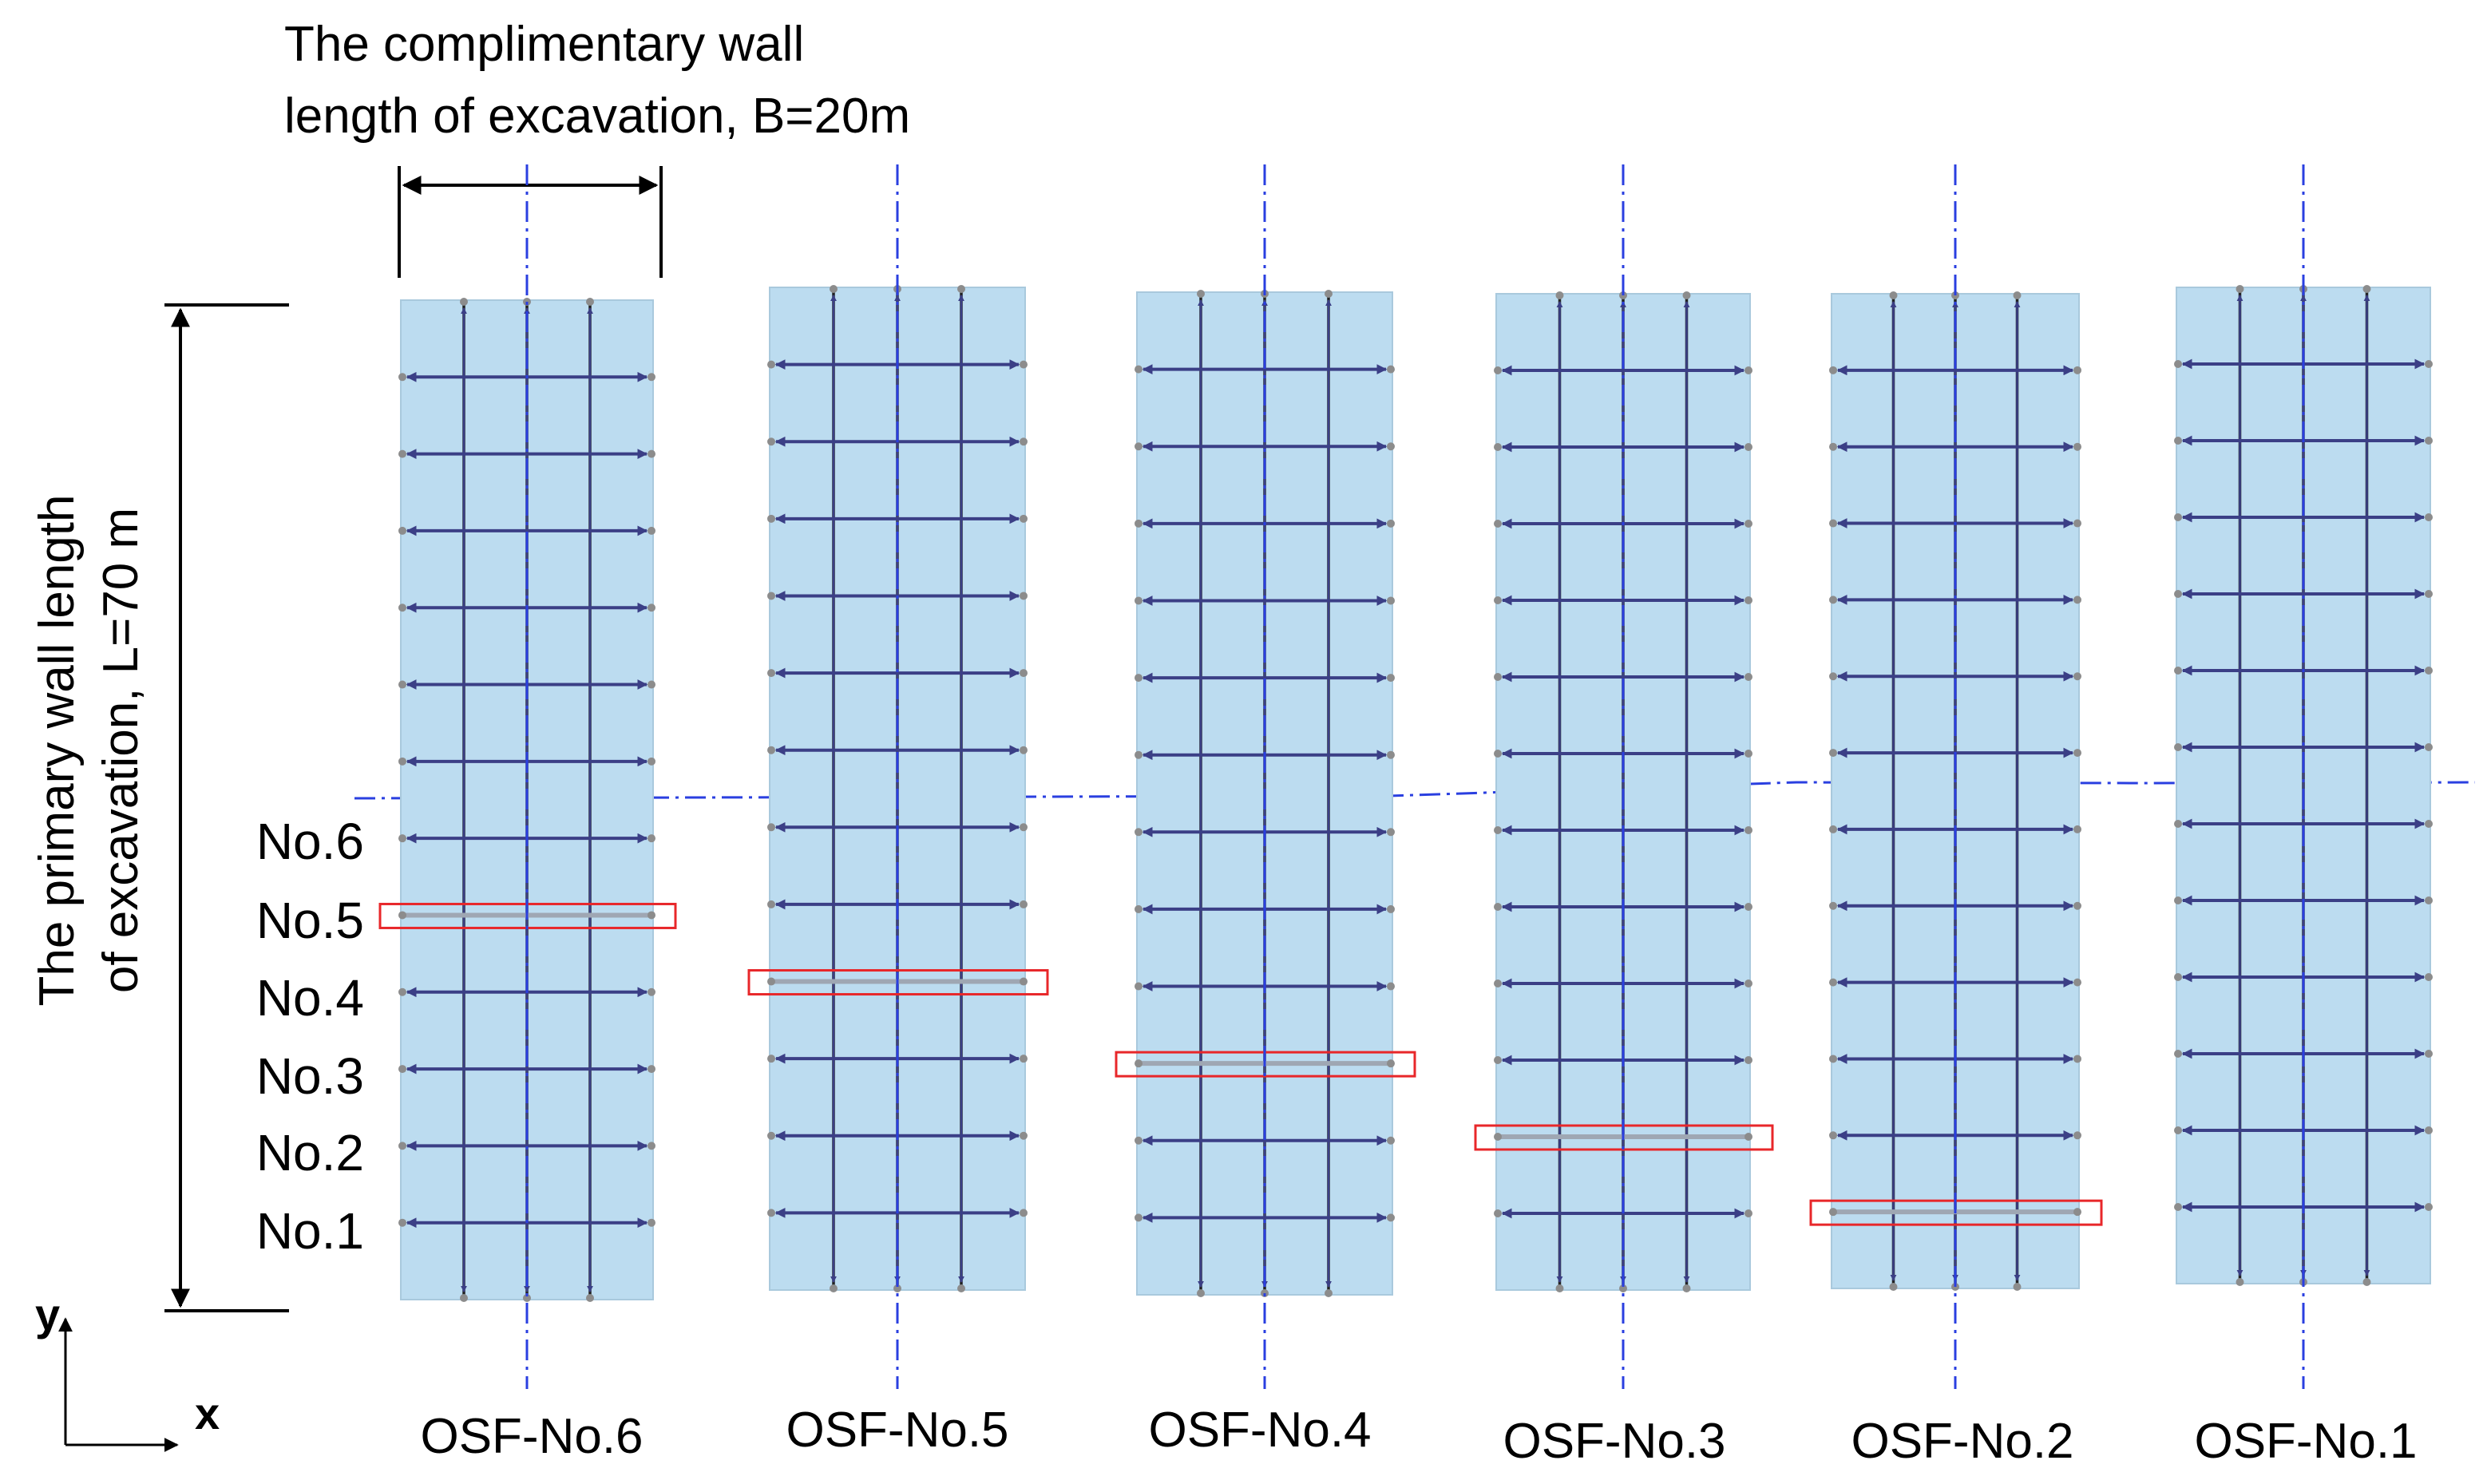 This screenshot has height=1484, width=2491. I want to click on side-dimension-line2: of excavation, L=70 m, so click(121, 750).